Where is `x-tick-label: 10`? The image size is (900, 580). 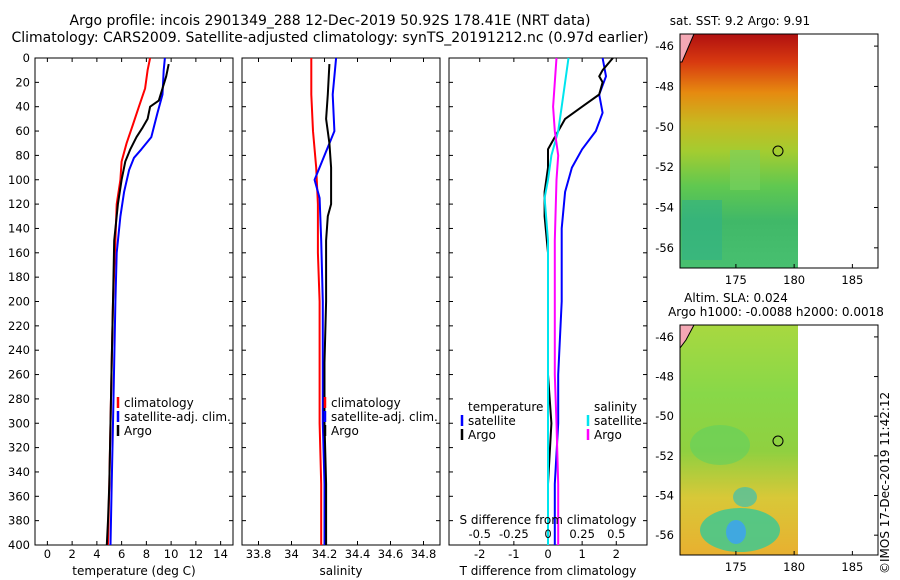 x-tick-label: 10 is located at coordinates (171, 554).